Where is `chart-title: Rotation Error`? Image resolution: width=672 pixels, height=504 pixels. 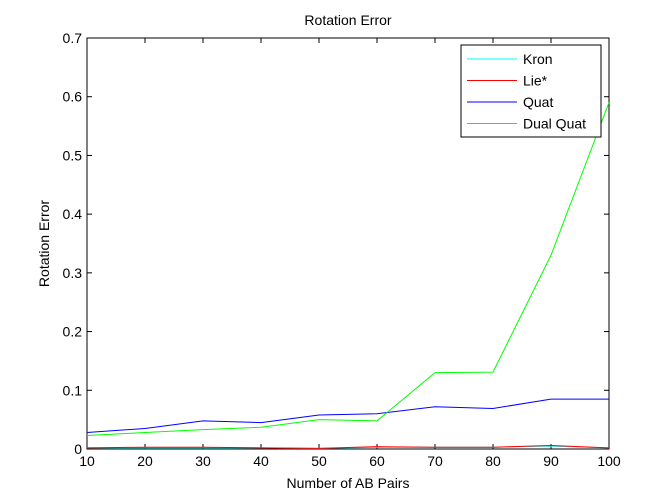
chart-title: Rotation Error is located at coordinates (347, 20).